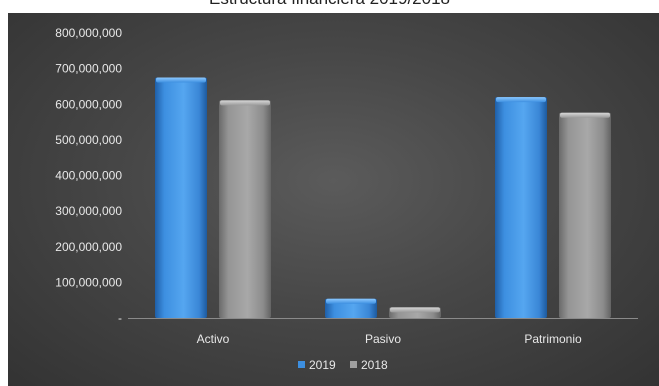 This screenshot has height=386, width=659. Describe the element at coordinates (88, 140) in the screenshot. I see `y-tick-label: 500,000,000` at that location.